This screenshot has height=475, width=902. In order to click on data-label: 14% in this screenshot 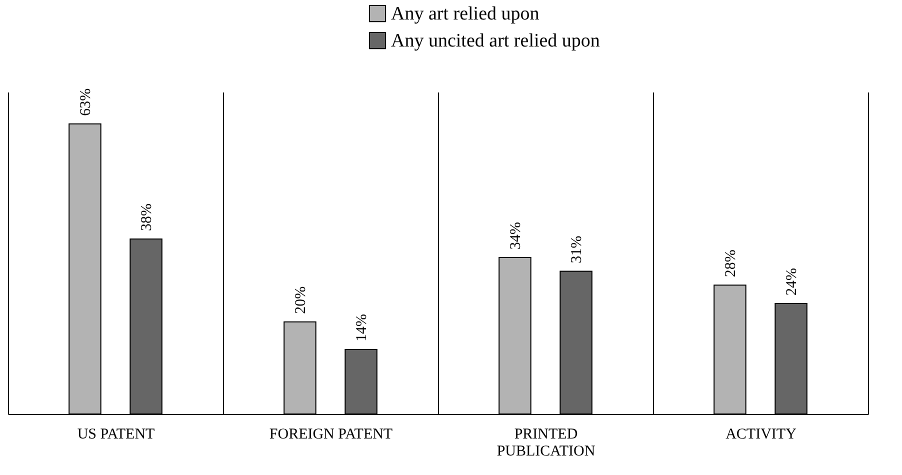, I will do `click(362, 328)`.